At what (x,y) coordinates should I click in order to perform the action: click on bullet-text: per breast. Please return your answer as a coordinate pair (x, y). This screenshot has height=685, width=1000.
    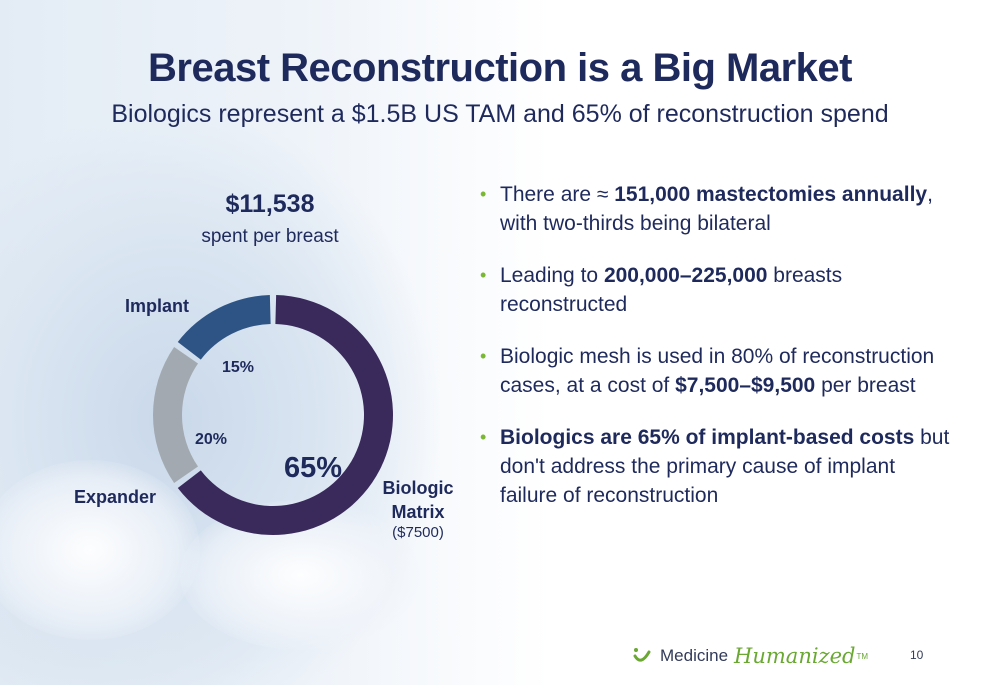
    Looking at the image, I should click on (865, 385).